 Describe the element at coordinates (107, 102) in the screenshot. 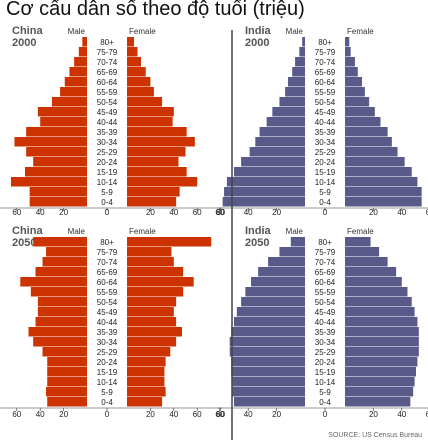

I see `age-group-label: 50-54` at that location.